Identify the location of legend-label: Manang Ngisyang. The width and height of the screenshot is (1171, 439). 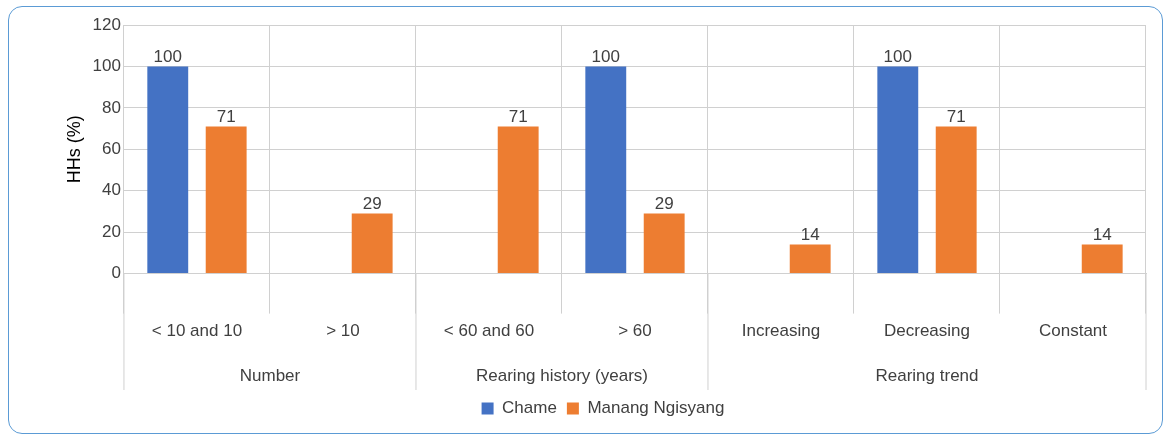
(656, 408).